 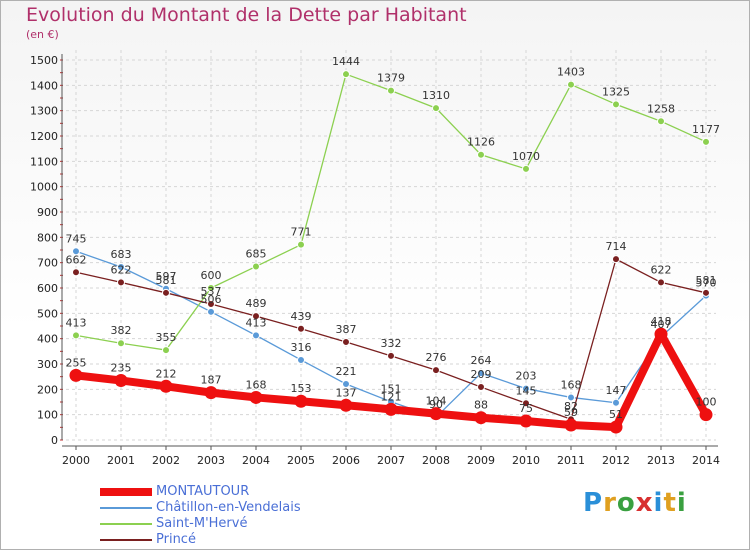 I want to click on x-tick-label: 2007, so click(x=391, y=460).